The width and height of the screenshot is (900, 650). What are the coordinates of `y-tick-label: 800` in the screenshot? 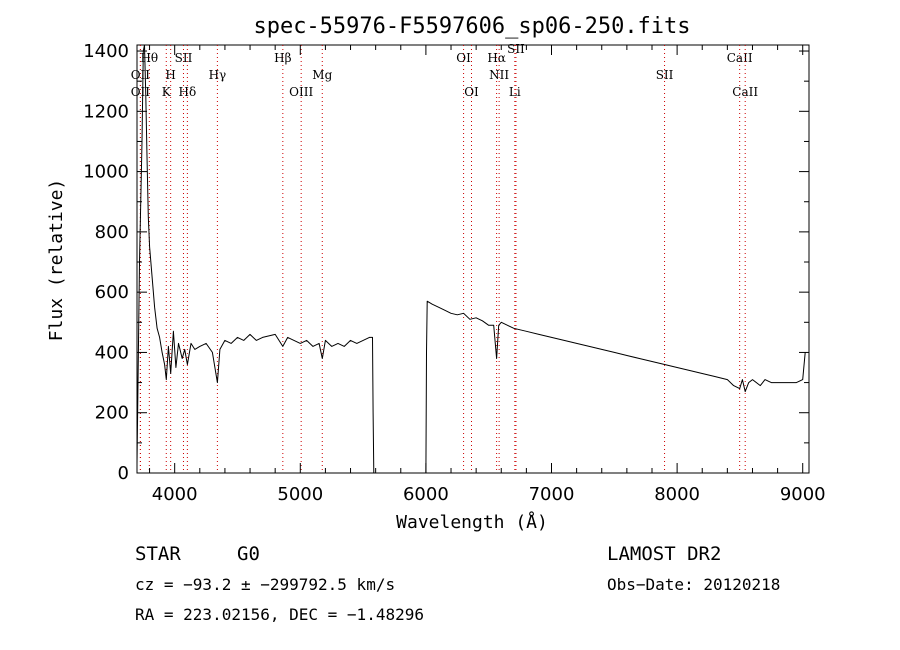 It's located at (112, 232).